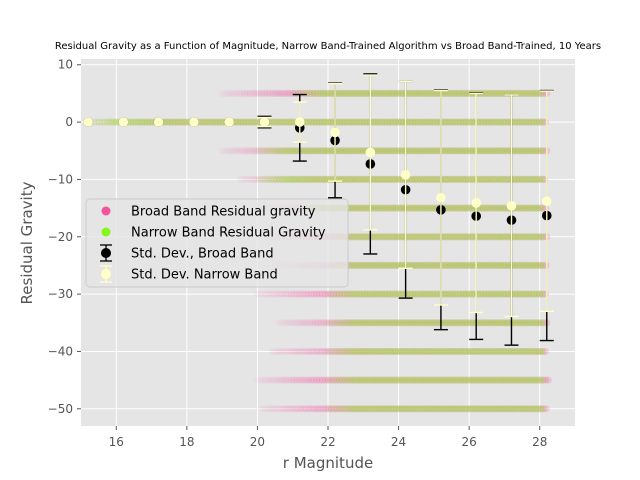  What do you see at coordinates (204, 275) in the screenshot?
I see `legend-label: Std. Dev. Narrow Band` at bounding box center [204, 275].